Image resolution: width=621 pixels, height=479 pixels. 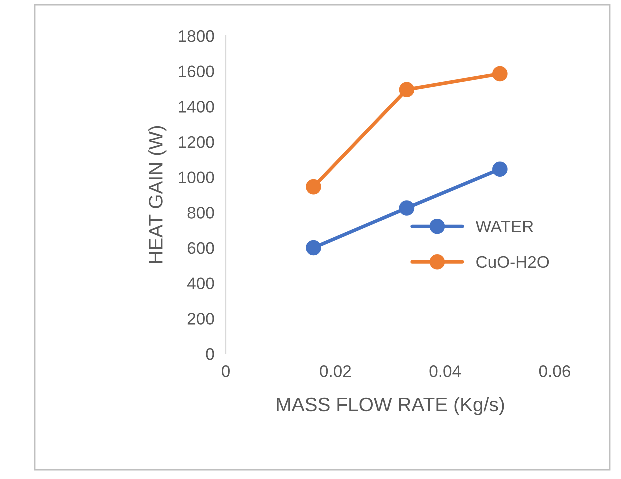 I want to click on y-tick-label: 600, so click(x=201, y=248).